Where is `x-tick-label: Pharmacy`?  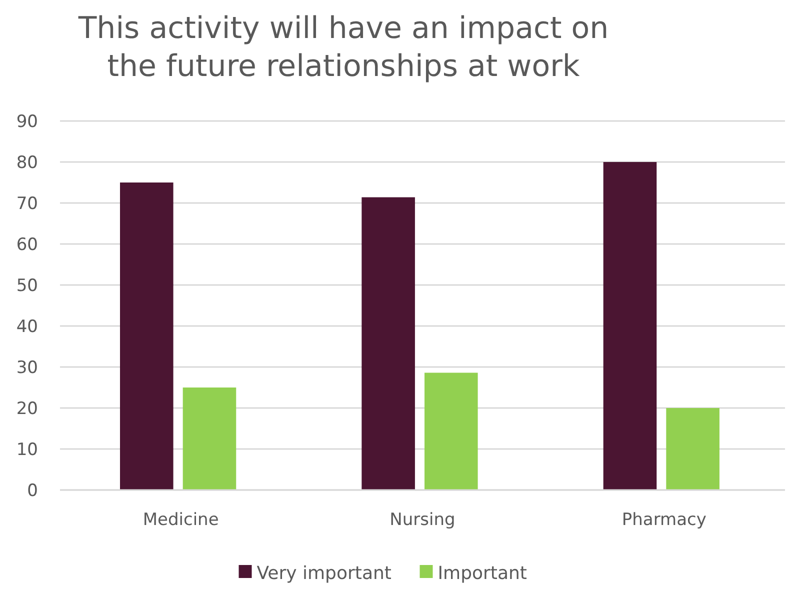
x-tick-label: Pharmacy is located at coordinates (664, 520).